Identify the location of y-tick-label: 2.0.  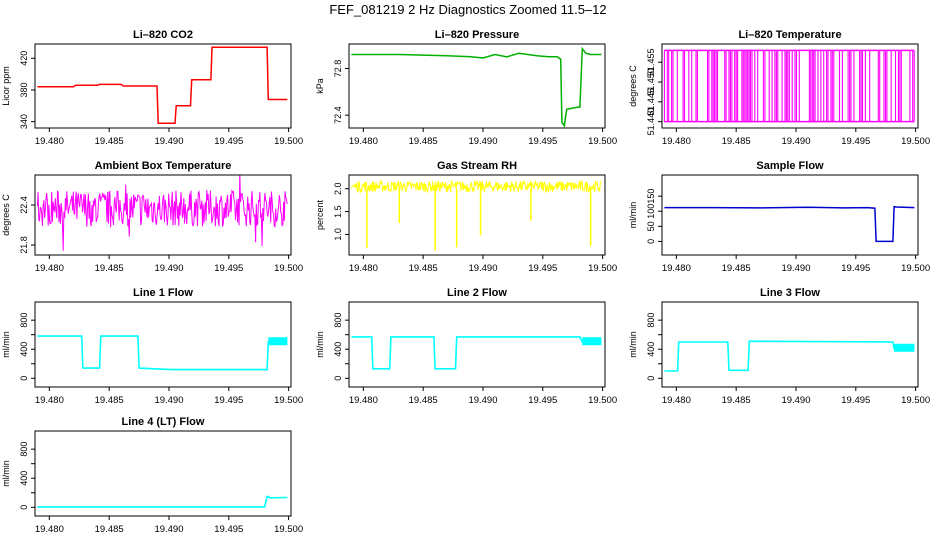
(338, 188).